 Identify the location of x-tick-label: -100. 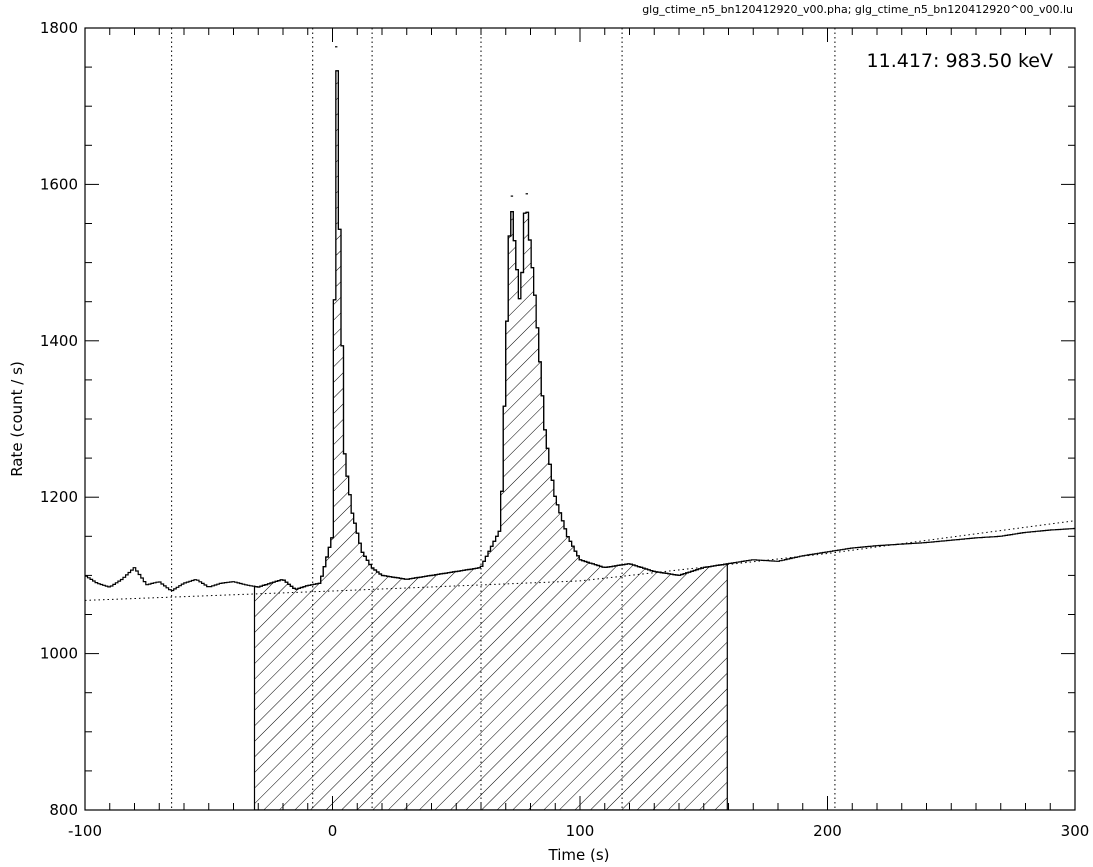
(85, 831).